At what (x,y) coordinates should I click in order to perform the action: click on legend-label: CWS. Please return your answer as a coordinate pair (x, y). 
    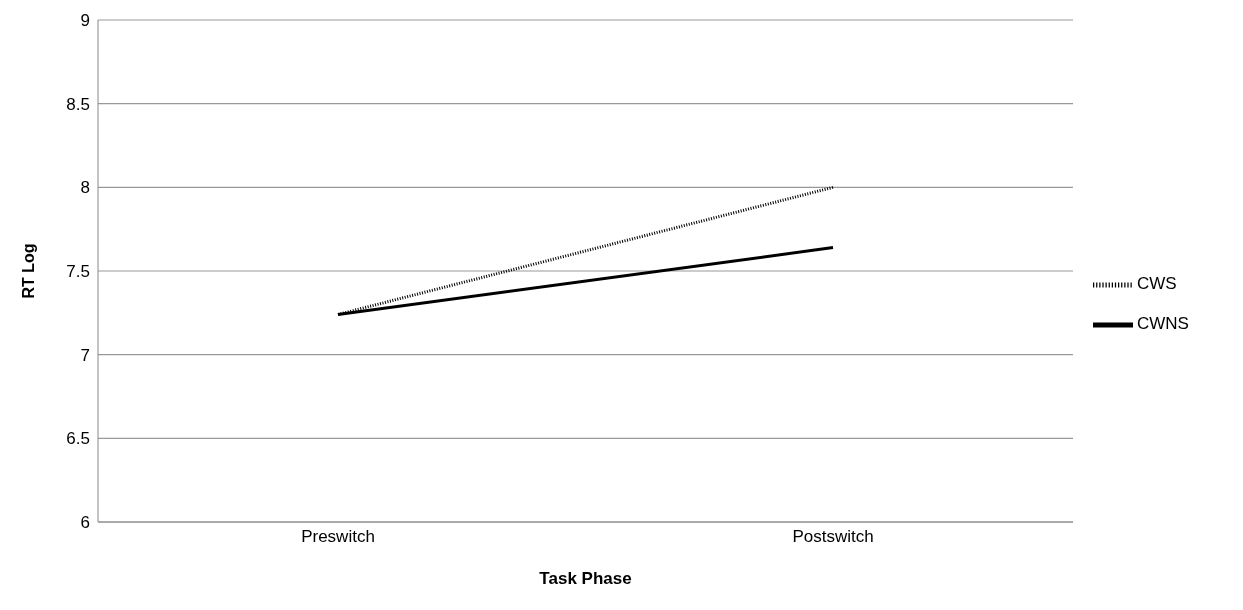
    Looking at the image, I should click on (1157, 284).